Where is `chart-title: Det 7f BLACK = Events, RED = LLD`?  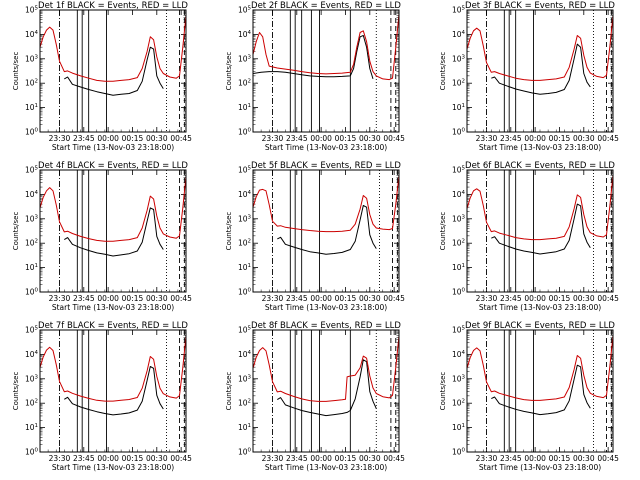 chart-title: Det 7f BLACK = Events, RED = LLD is located at coordinates (113, 326).